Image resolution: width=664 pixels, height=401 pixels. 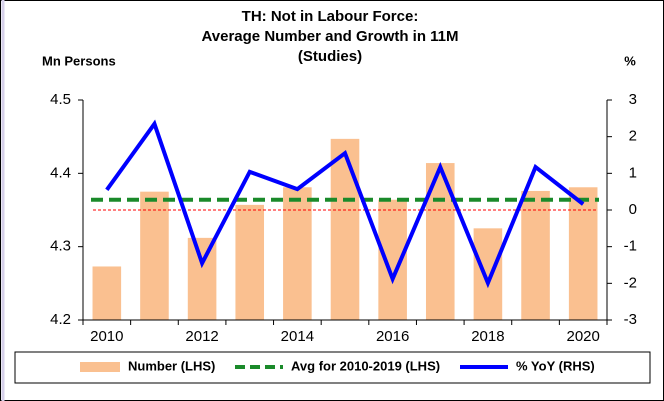 What do you see at coordinates (633, 172) in the screenshot?
I see `y2-tick-label: 1` at bounding box center [633, 172].